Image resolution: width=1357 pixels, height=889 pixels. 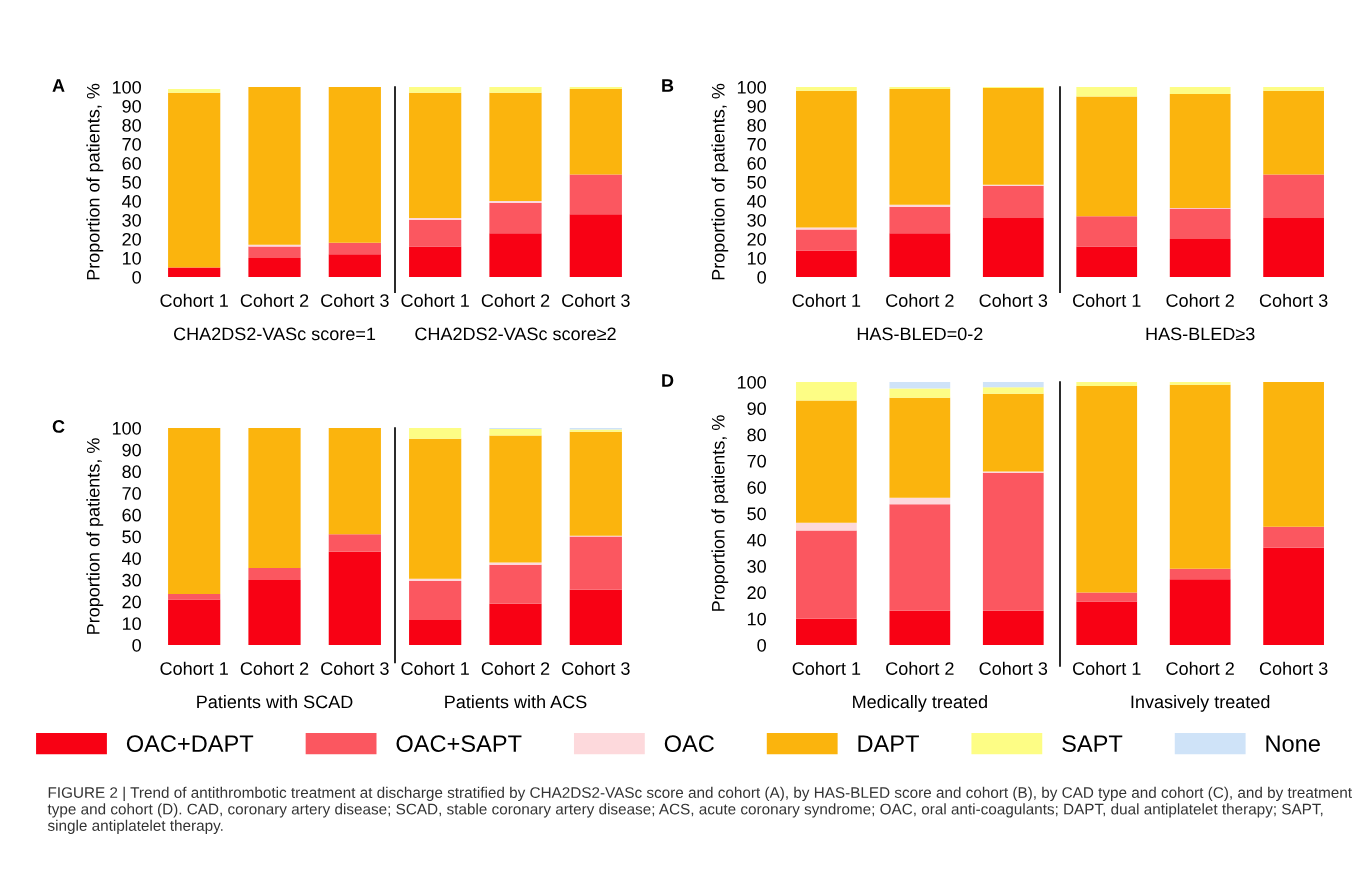 What do you see at coordinates (668, 85) in the screenshot?
I see `chart-title: B` at bounding box center [668, 85].